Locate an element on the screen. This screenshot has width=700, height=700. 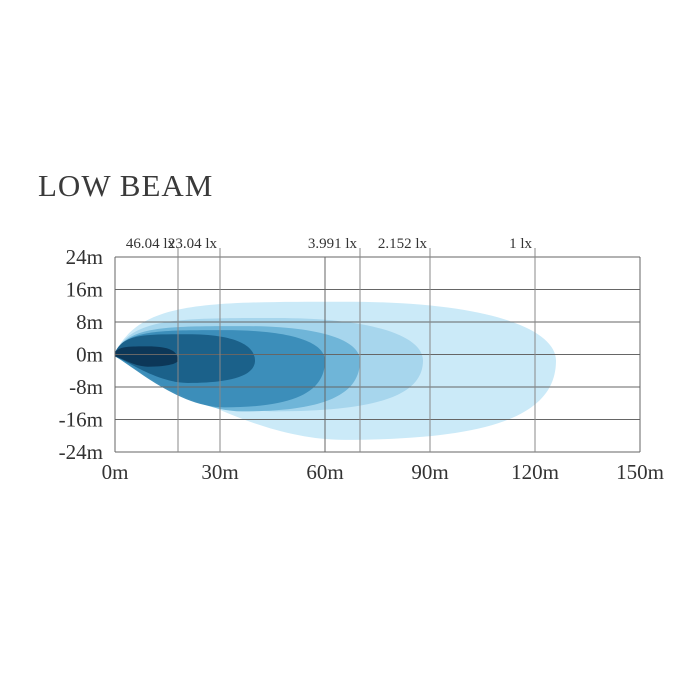
x-tick-label: 120m is located at coordinates (535, 472).